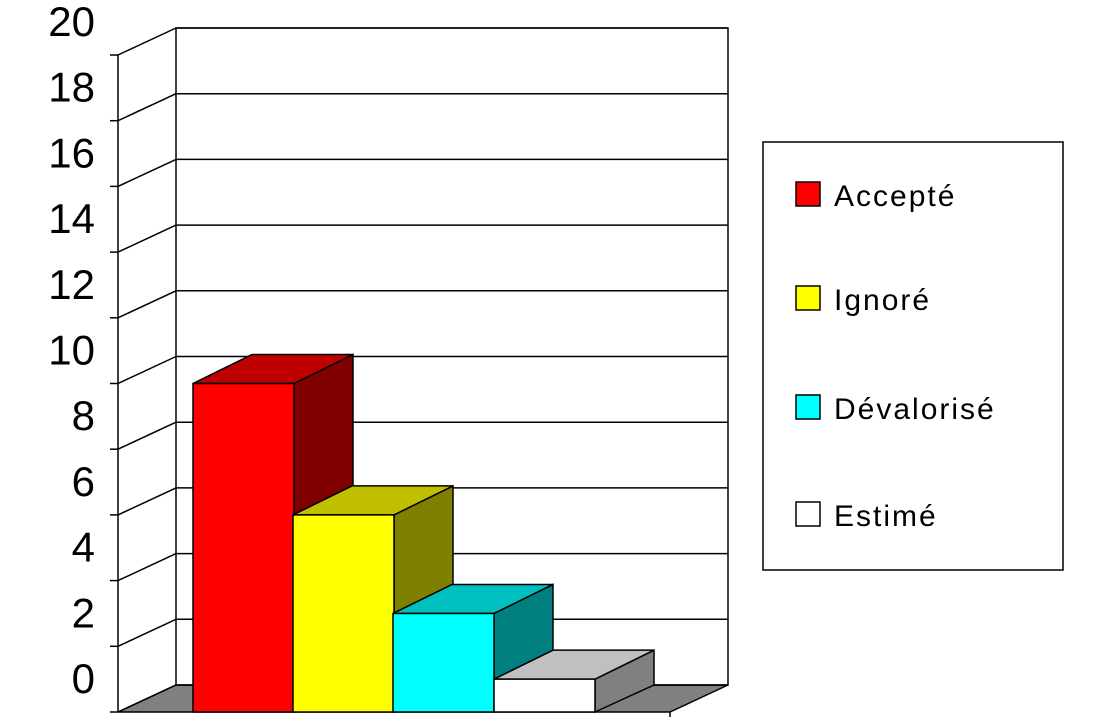 The width and height of the screenshot is (1095, 717). Describe the element at coordinates (895, 196) in the screenshot. I see `legend-label: Accepté` at that location.